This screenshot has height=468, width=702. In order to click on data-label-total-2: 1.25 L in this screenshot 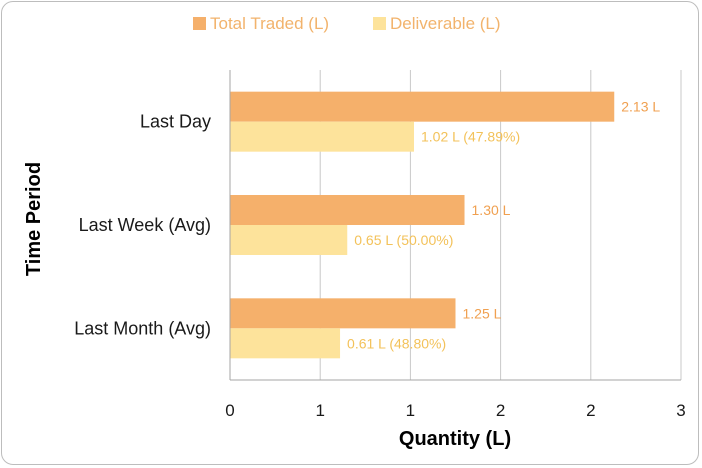, I will do `click(482, 313)`.